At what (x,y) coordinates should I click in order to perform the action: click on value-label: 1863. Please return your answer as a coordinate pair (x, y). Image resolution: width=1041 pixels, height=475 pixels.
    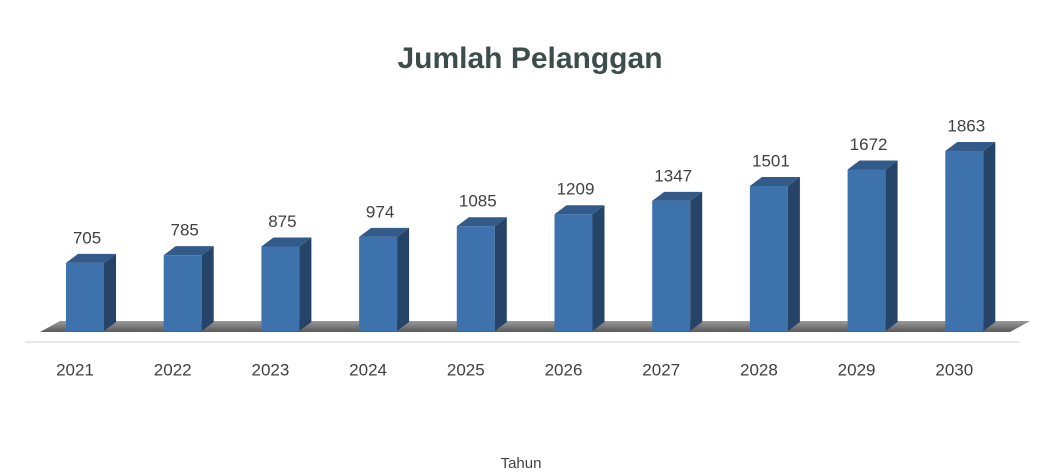
    Looking at the image, I should click on (966, 126).